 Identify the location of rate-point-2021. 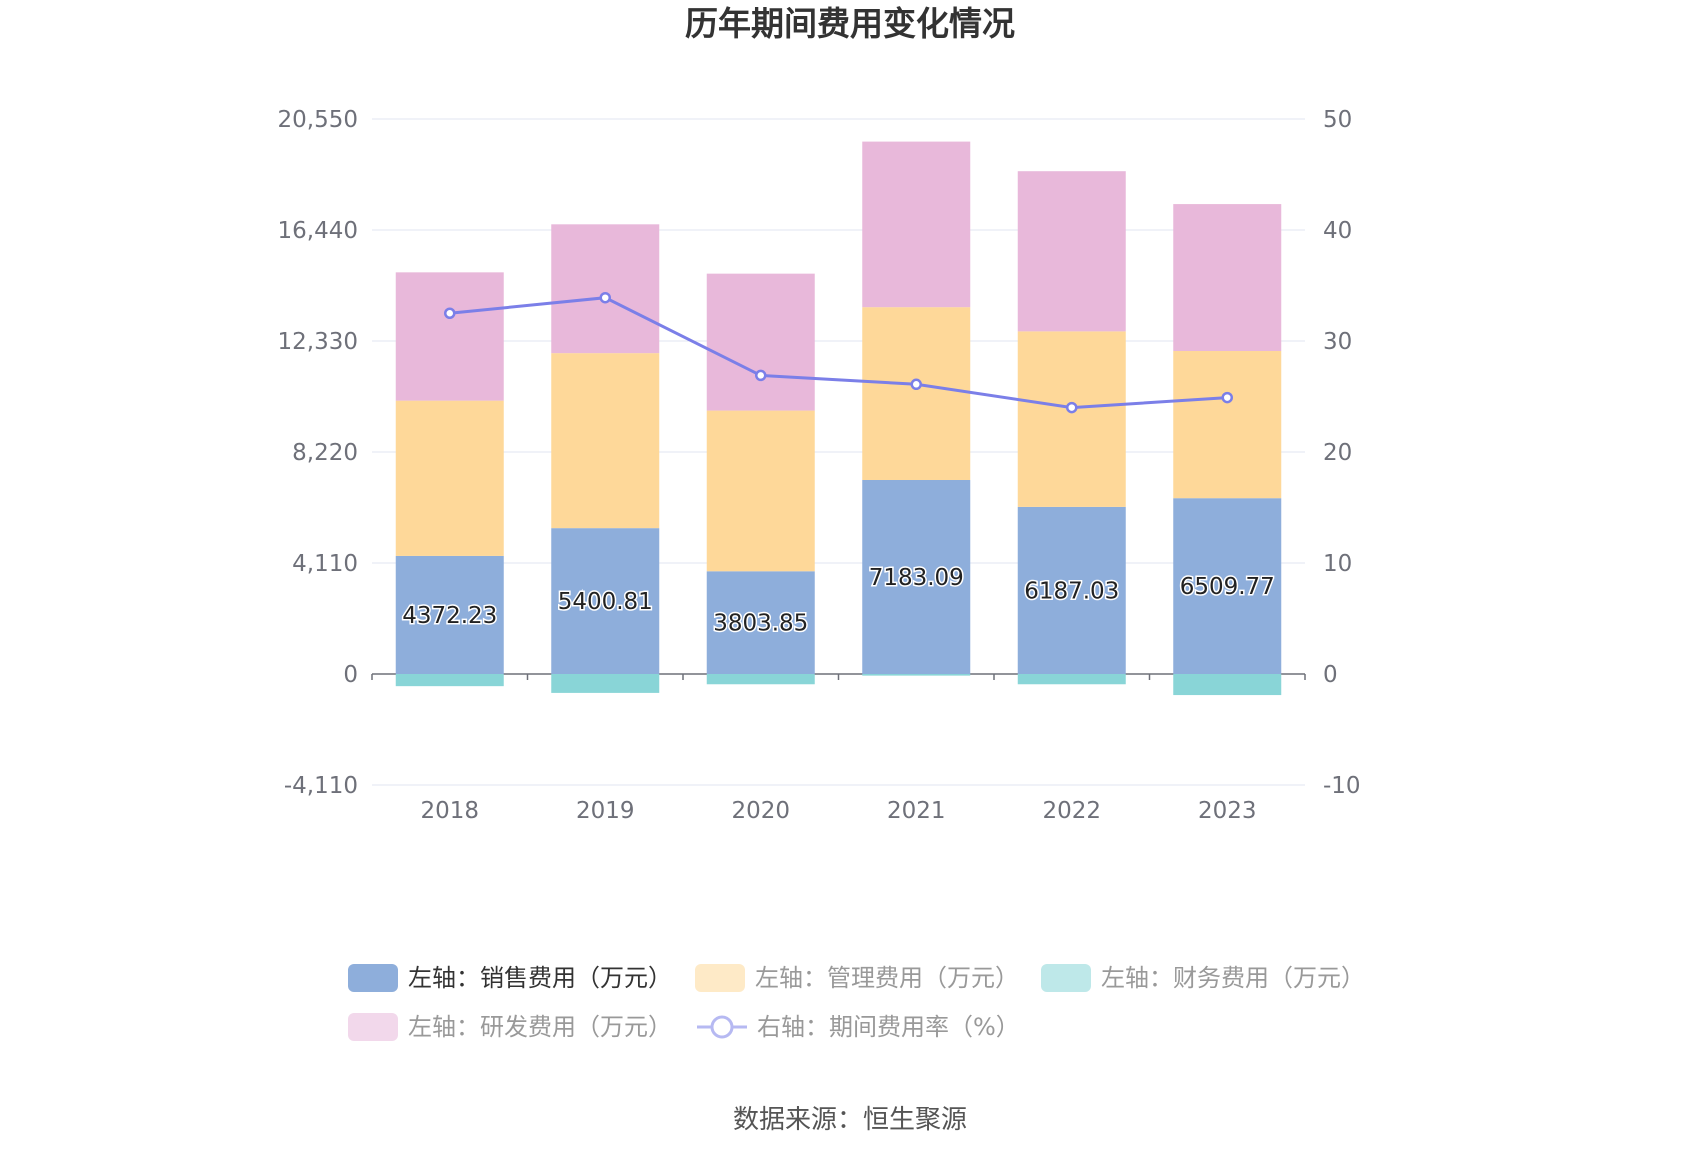
(916, 384).